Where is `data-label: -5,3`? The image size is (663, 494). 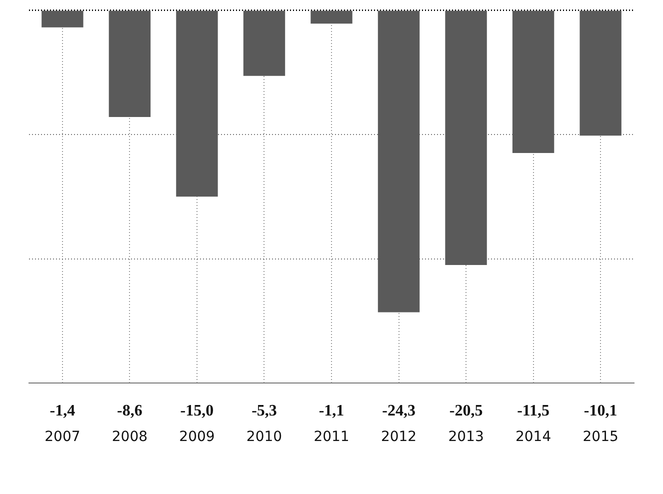 data-label: -5,3 is located at coordinates (264, 411).